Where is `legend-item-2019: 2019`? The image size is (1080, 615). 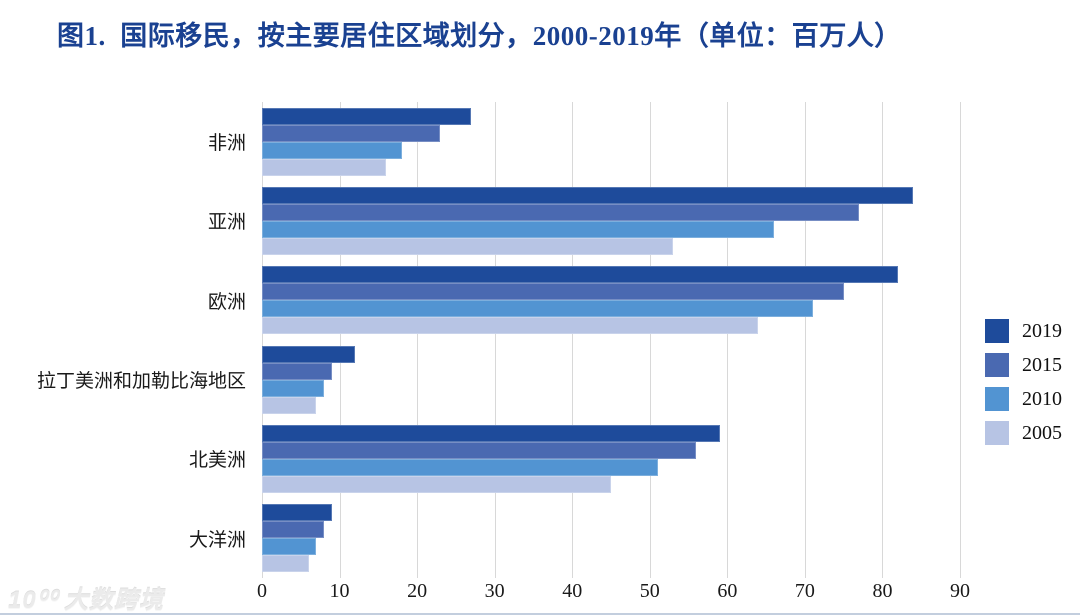
legend-item-2019: 2019 is located at coordinates (1023, 331).